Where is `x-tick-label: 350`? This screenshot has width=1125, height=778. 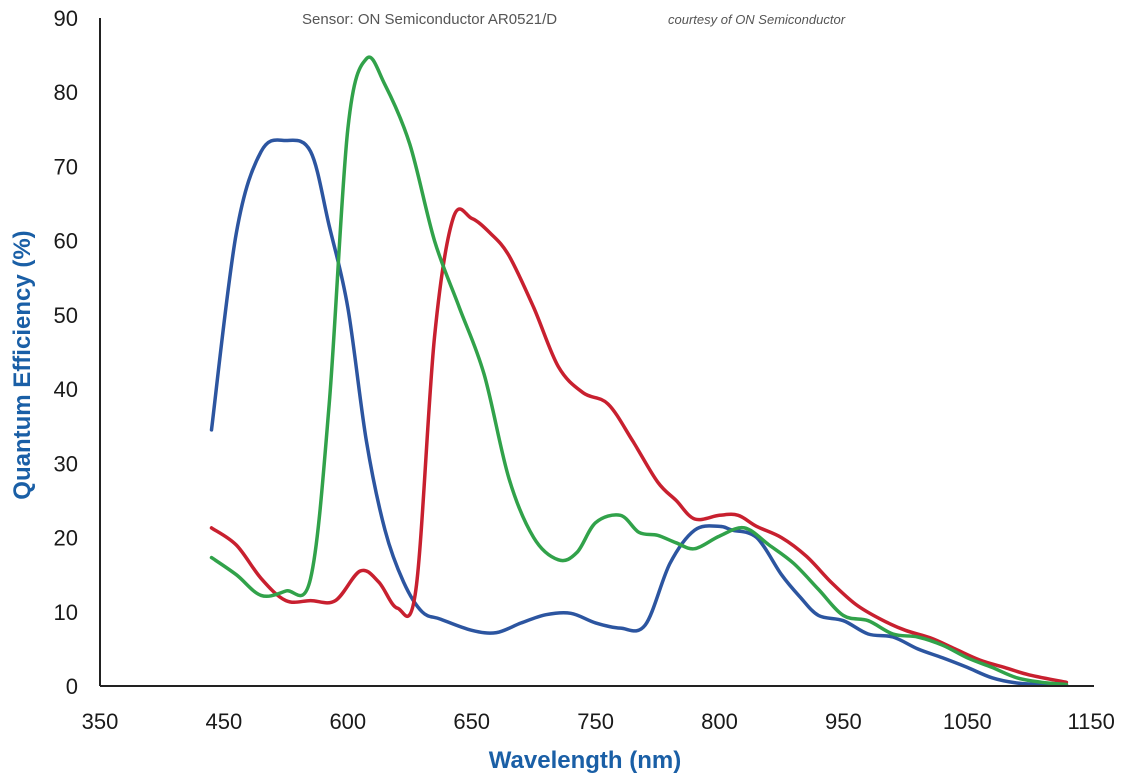 x-tick-label: 350 is located at coordinates (100, 721).